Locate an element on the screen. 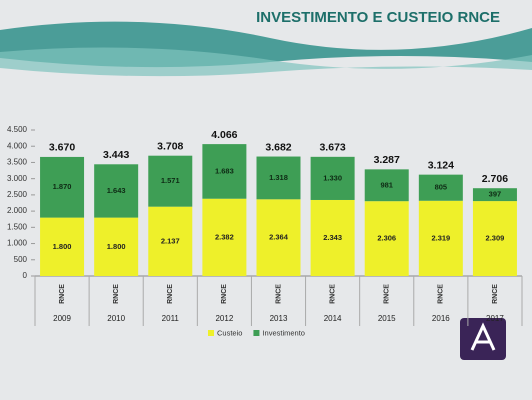  x-tick-label: 2017 is located at coordinates (495, 318).